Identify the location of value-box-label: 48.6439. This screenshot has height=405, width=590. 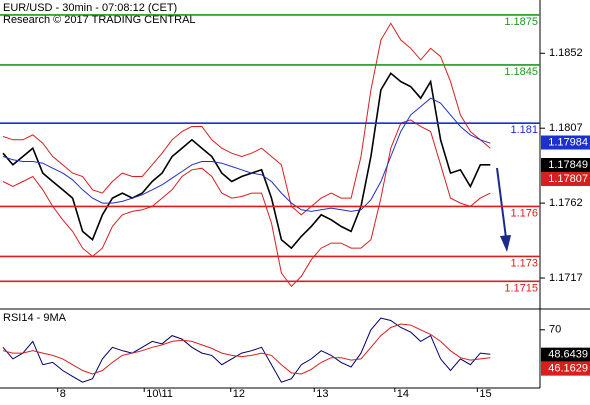
(568, 355).